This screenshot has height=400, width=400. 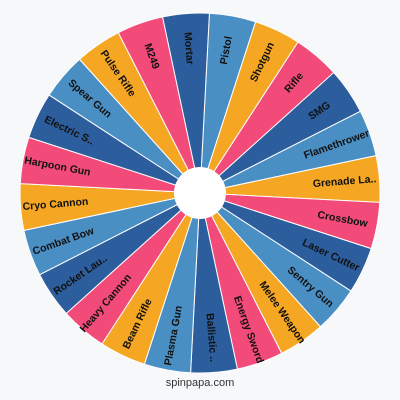 What do you see at coordinates (211, 338) in the screenshot?
I see `wheel-segment-label: Ballistic ..` at bounding box center [211, 338].